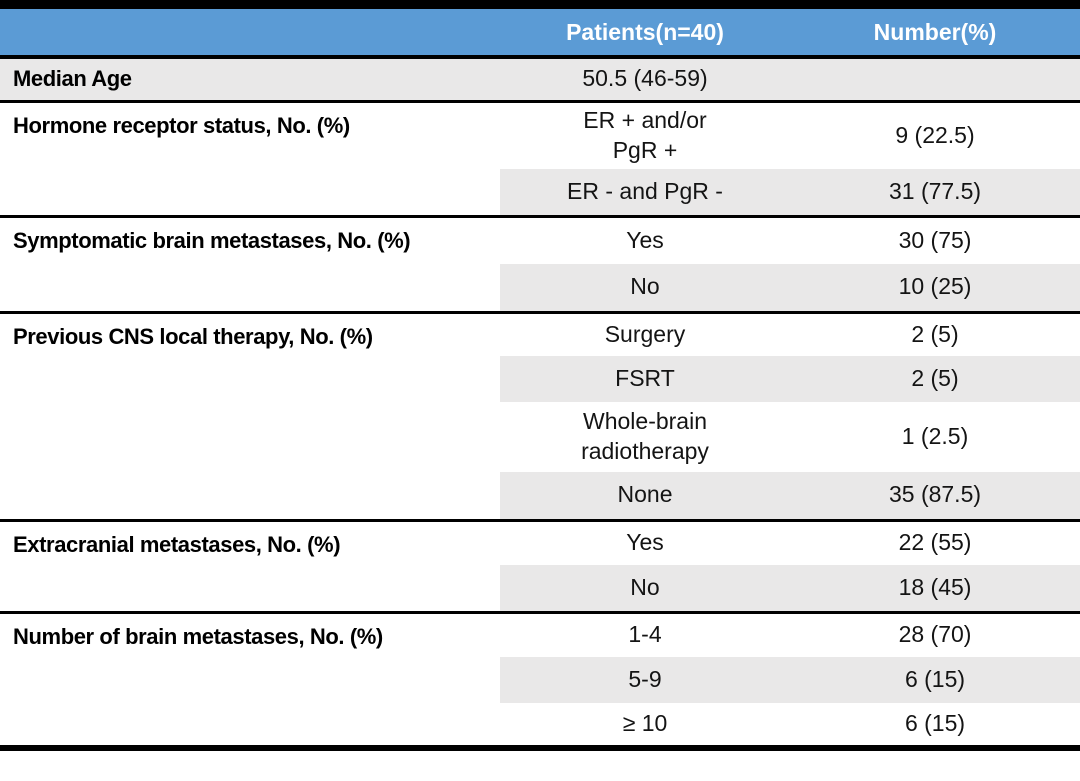  Describe the element at coordinates (935, 496) in the screenshot. I see `number-cell: 35 (87.5)` at that location.